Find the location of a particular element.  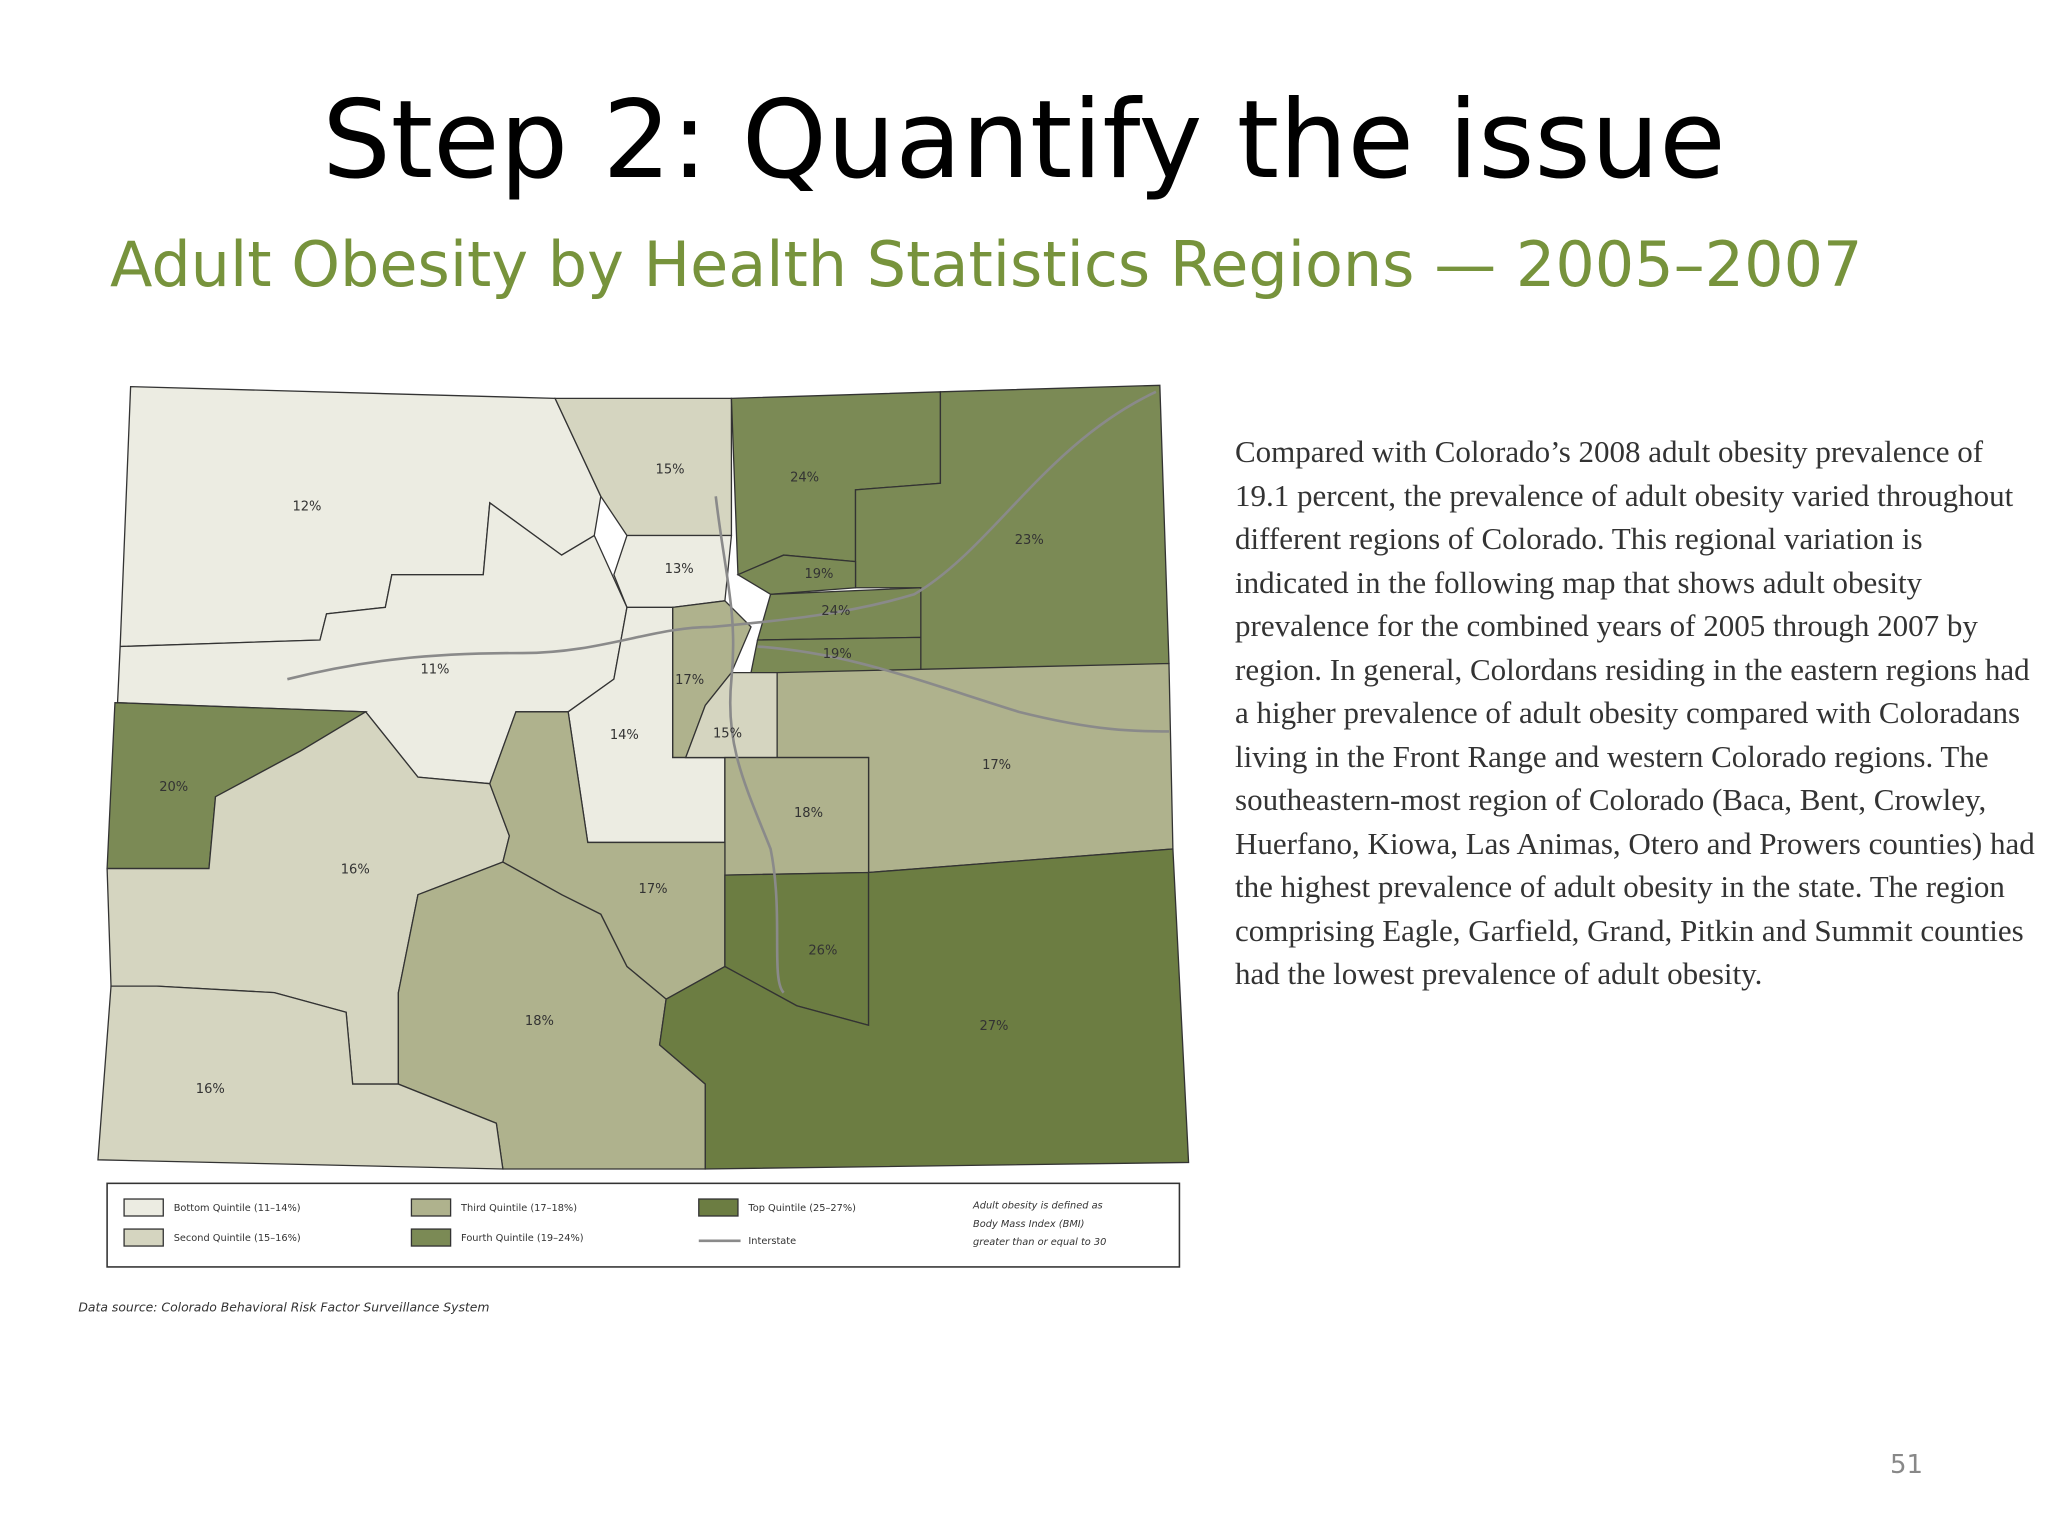

legend-note: Adult obesity is defined as is located at coordinates (1037, 1206).